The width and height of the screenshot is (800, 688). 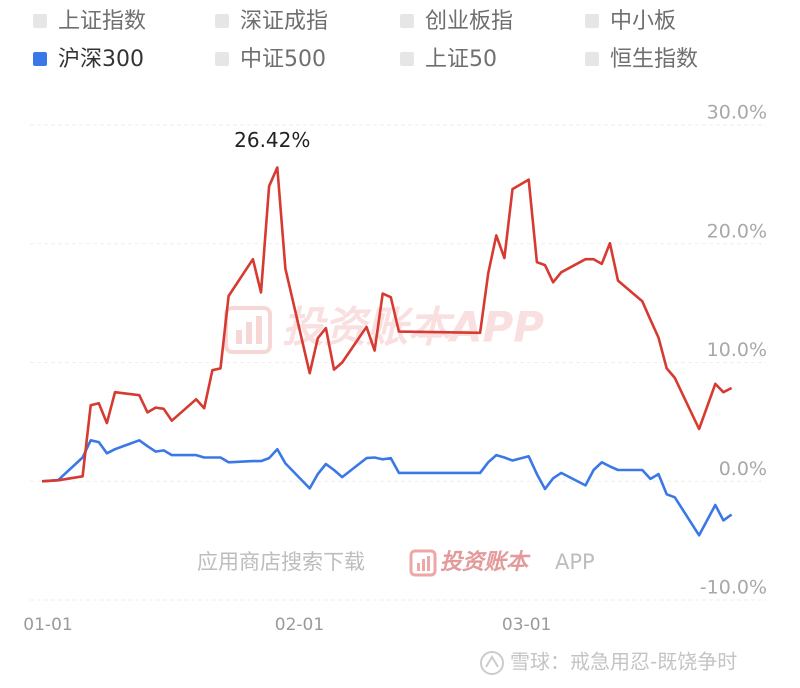 I want to click on x-tick-label: 01-01, so click(x=47, y=625).